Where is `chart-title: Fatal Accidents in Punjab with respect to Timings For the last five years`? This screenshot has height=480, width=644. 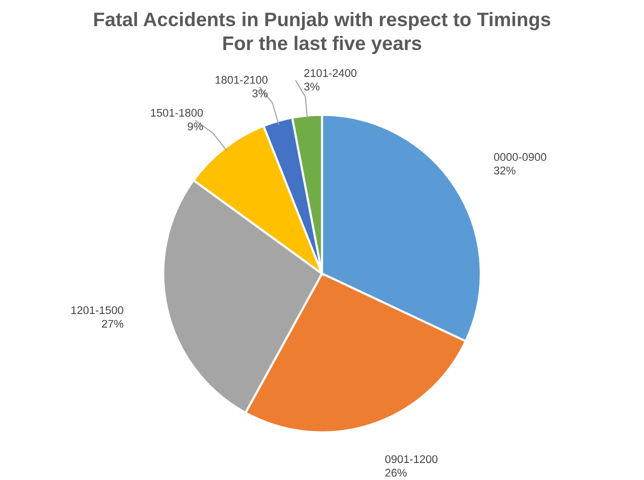 chart-title: Fatal Accidents in Punjab with respect to Timings For the last five years is located at coordinates (322, 33).